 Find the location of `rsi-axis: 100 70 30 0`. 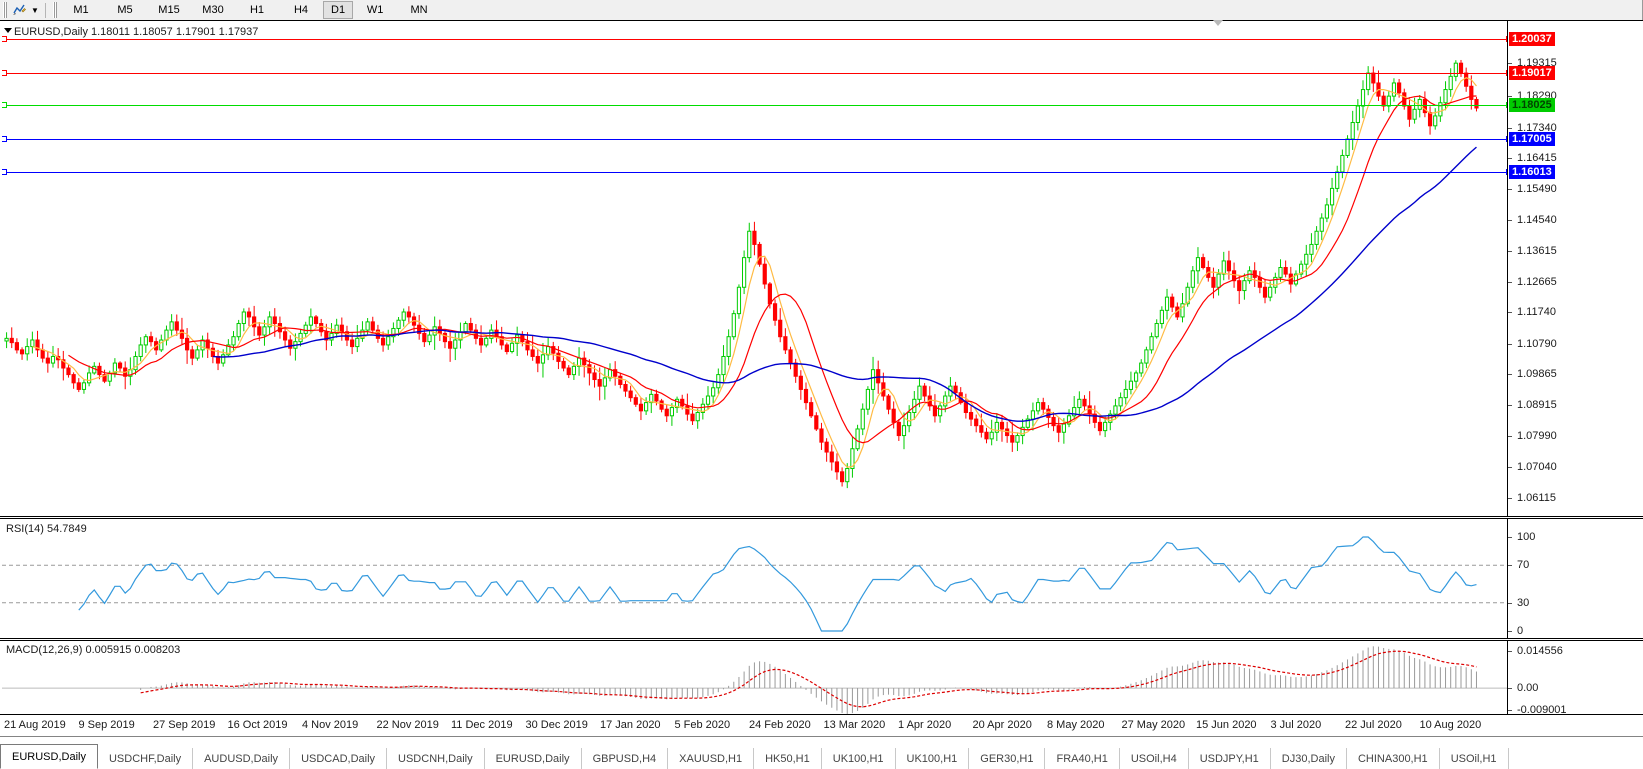

rsi-axis: 100 70 30 0 is located at coordinates (1575, 578).